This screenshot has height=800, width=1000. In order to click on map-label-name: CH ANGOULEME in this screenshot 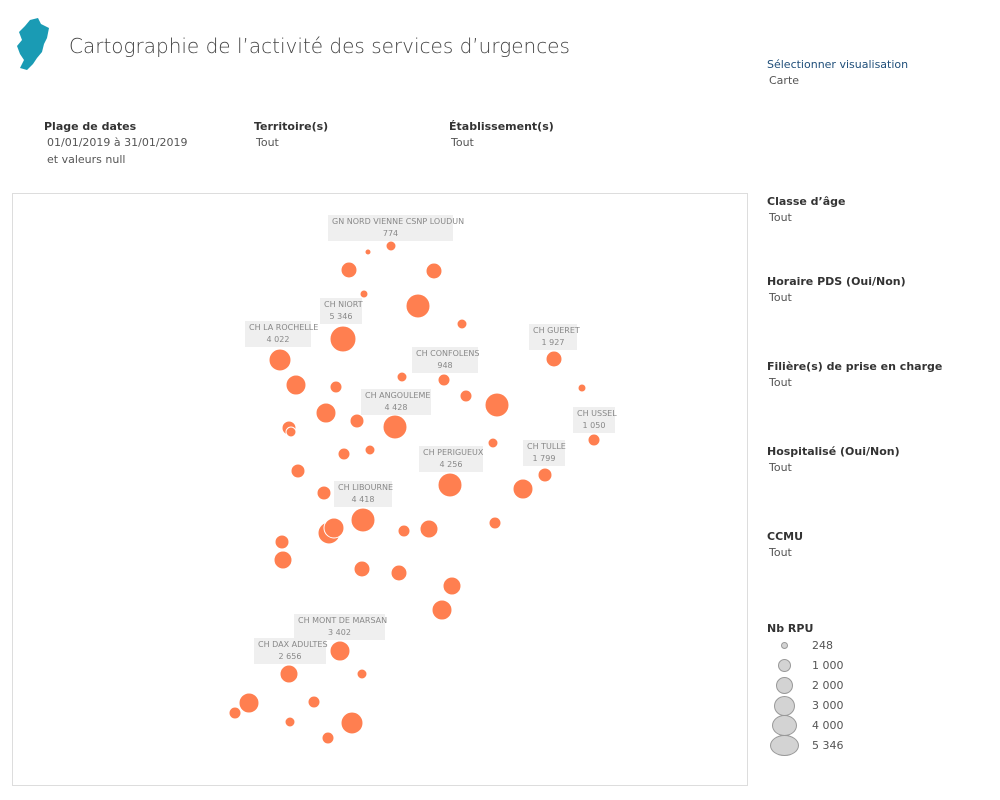, I will do `click(398, 395)`.